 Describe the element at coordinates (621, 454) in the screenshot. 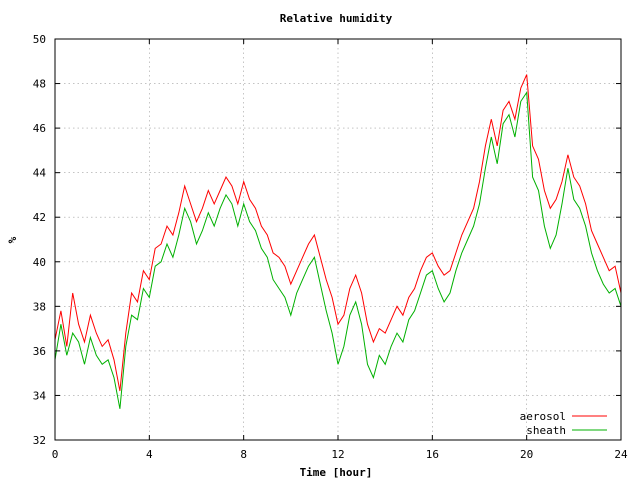

I see `x-tick-label: 24` at that location.